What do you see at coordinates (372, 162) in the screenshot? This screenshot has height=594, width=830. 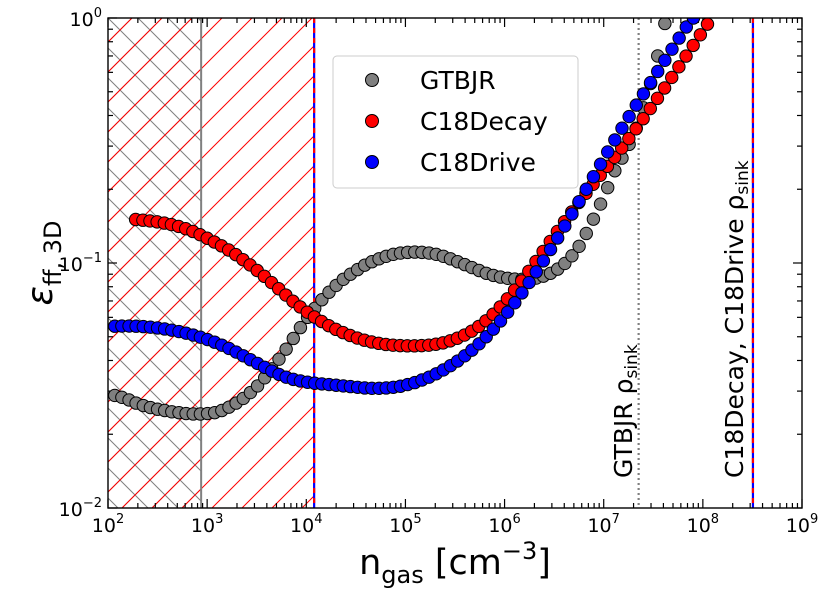 I see `legend-marker-c18drive` at bounding box center [372, 162].